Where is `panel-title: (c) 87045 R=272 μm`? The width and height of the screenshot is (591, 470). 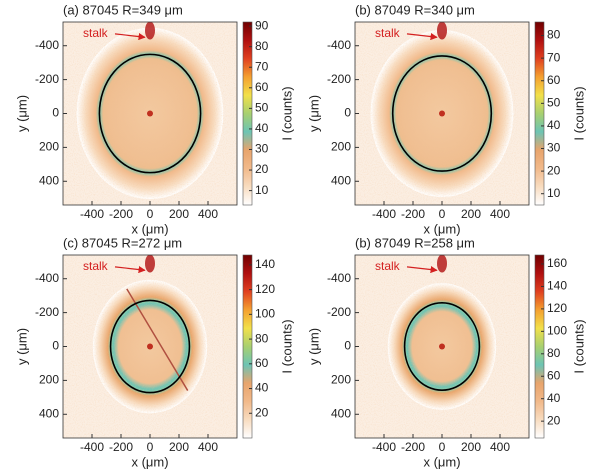 panel-title: (c) 87045 R=272 μm is located at coordinates (122, 242).